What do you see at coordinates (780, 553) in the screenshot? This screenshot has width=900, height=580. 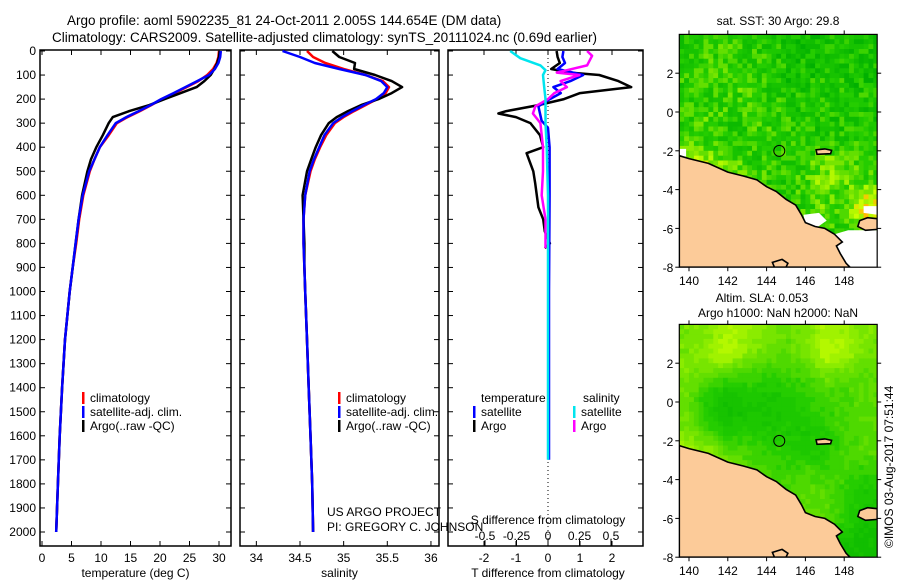 I see `land-coastline` at bounding box center [780, 553].